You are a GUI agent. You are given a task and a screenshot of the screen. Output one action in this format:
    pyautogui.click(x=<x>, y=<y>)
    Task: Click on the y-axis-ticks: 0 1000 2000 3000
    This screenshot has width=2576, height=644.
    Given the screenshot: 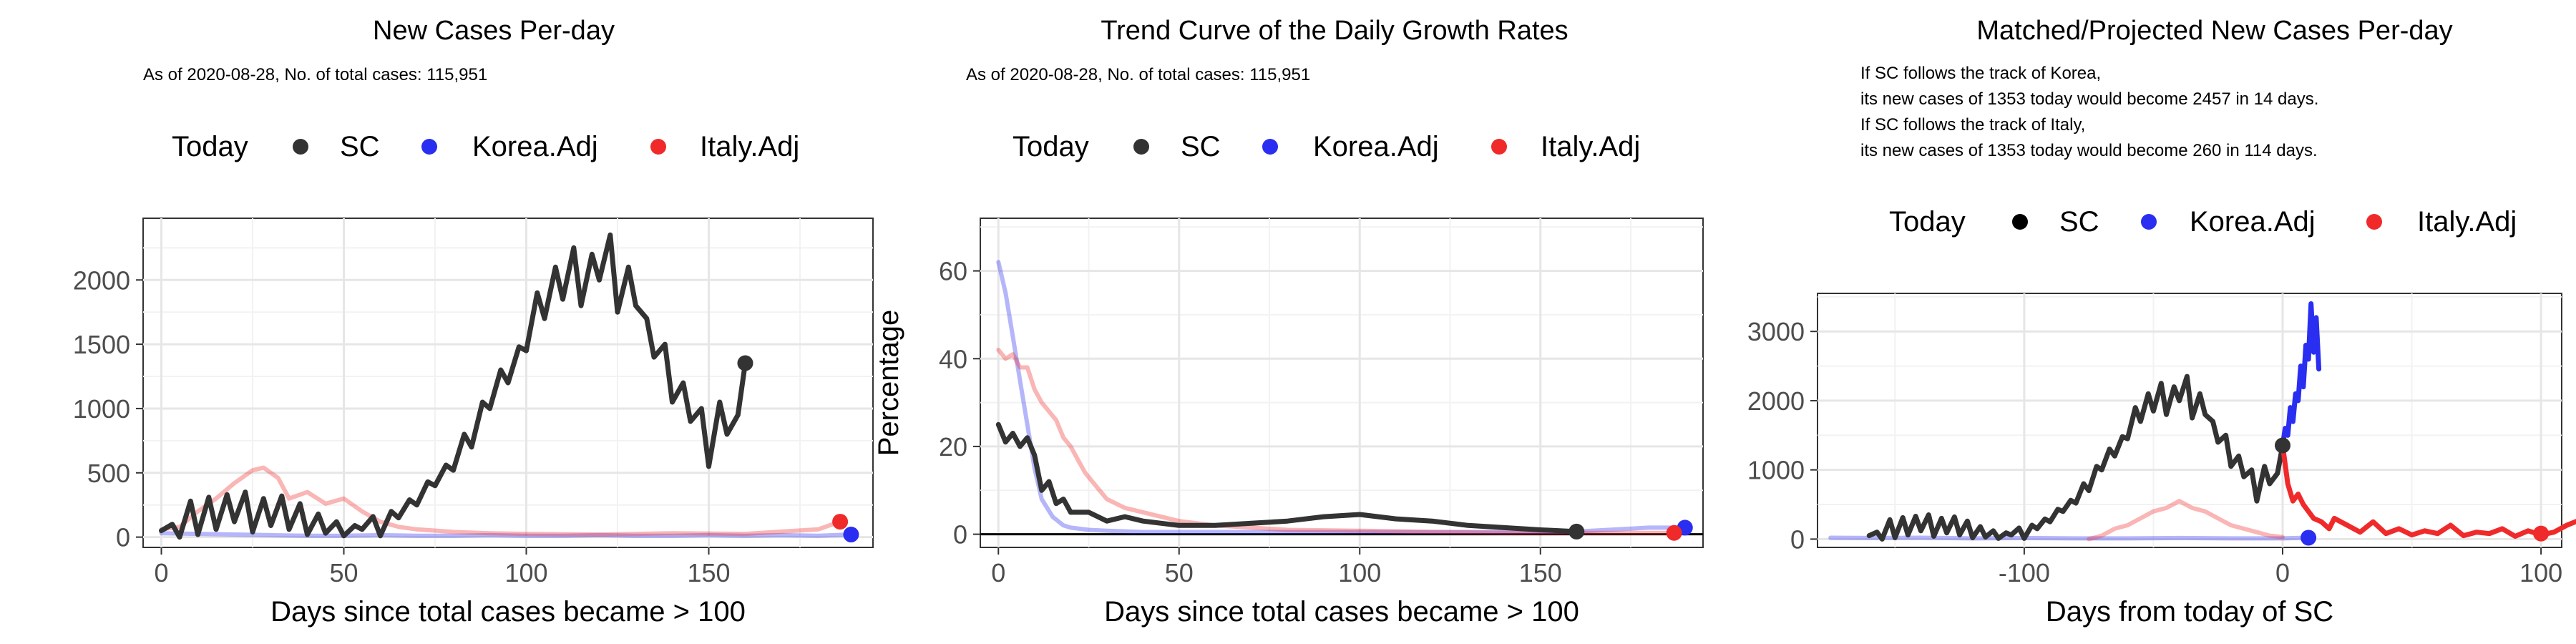 What is the action you would take?
    pyautogui.click(x=1782, y=435)
    